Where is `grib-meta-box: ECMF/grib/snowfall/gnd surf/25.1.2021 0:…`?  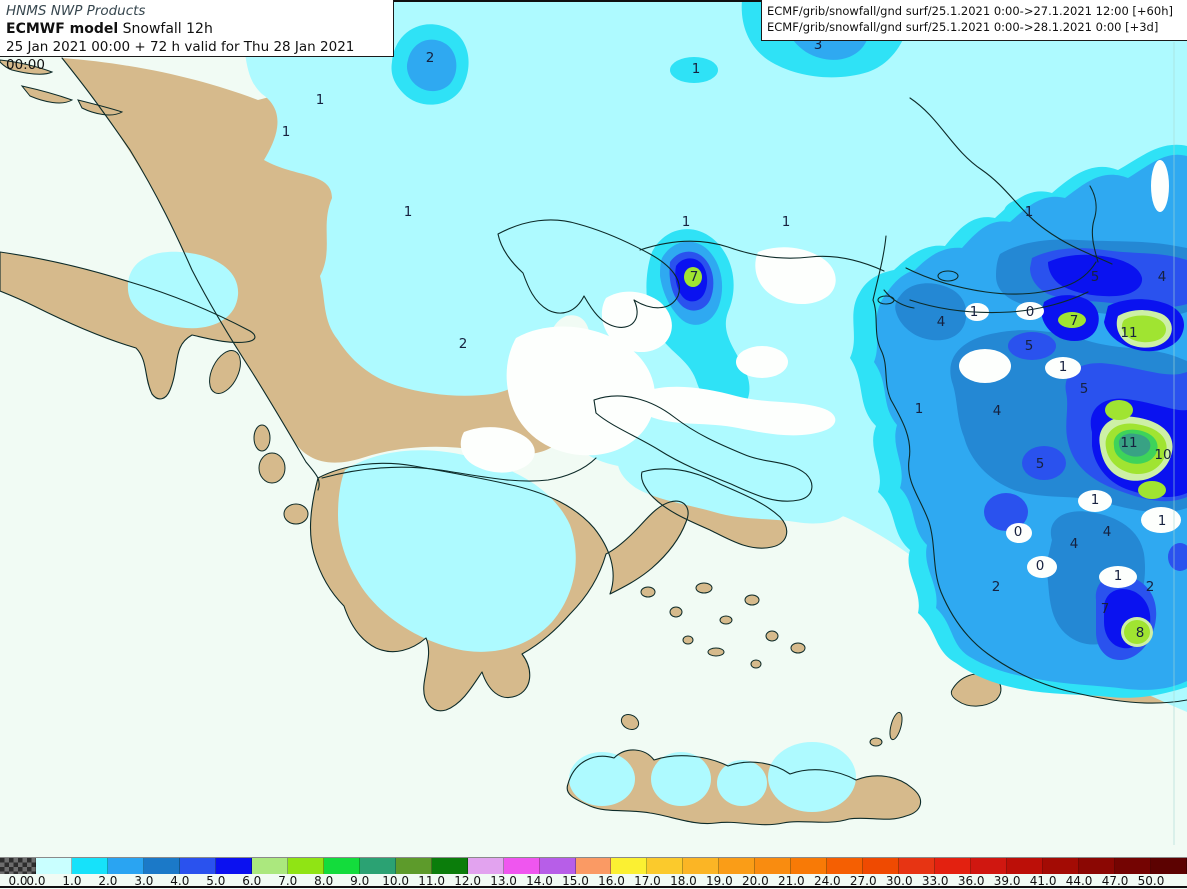 grib-meta-box: ECMF/grib/snowfall/gnd surf/25.1.2021 0:… is located at coordinates (974, 20).